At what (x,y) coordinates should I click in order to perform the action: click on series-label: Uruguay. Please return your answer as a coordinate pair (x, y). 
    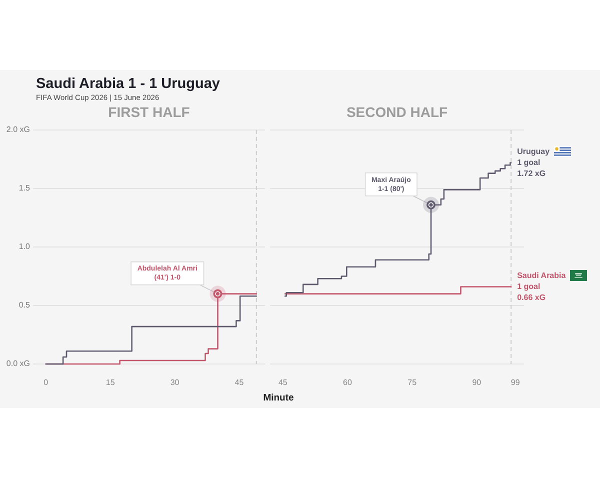
    Looking at the image, I should click on (533, 151).